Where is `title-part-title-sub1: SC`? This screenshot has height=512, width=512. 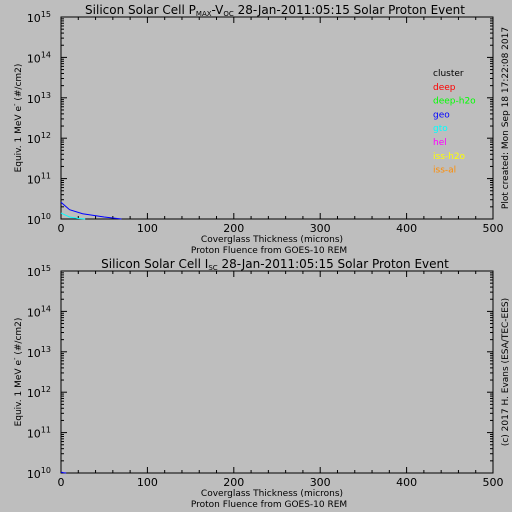 title-part-title-sub1: SC is located at coordinates (212, 268).